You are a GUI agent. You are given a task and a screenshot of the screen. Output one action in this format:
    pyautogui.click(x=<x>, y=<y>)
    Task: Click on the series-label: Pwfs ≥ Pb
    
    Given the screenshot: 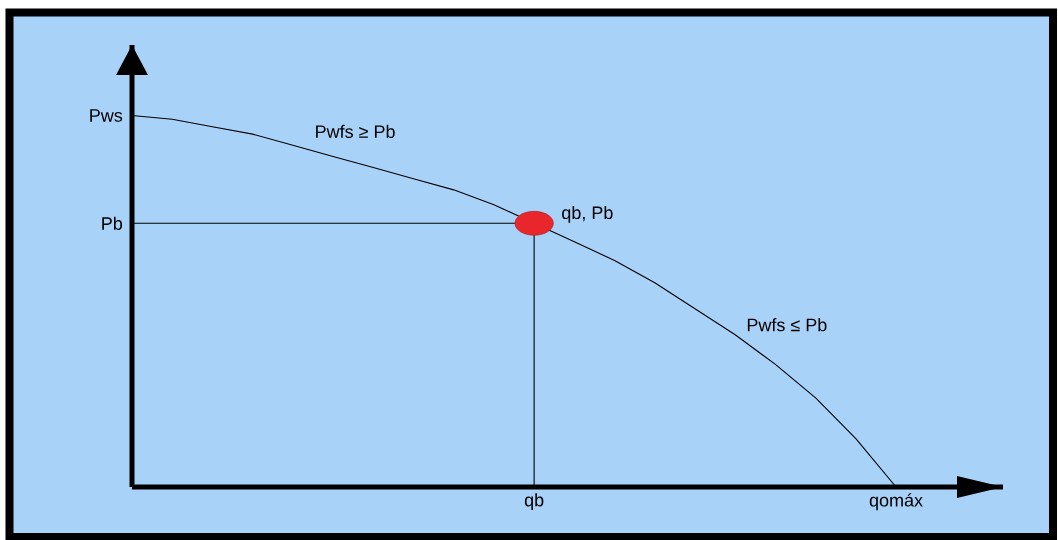 What is the action you would take?
    pyautogui.click(x=355, y=131)
    